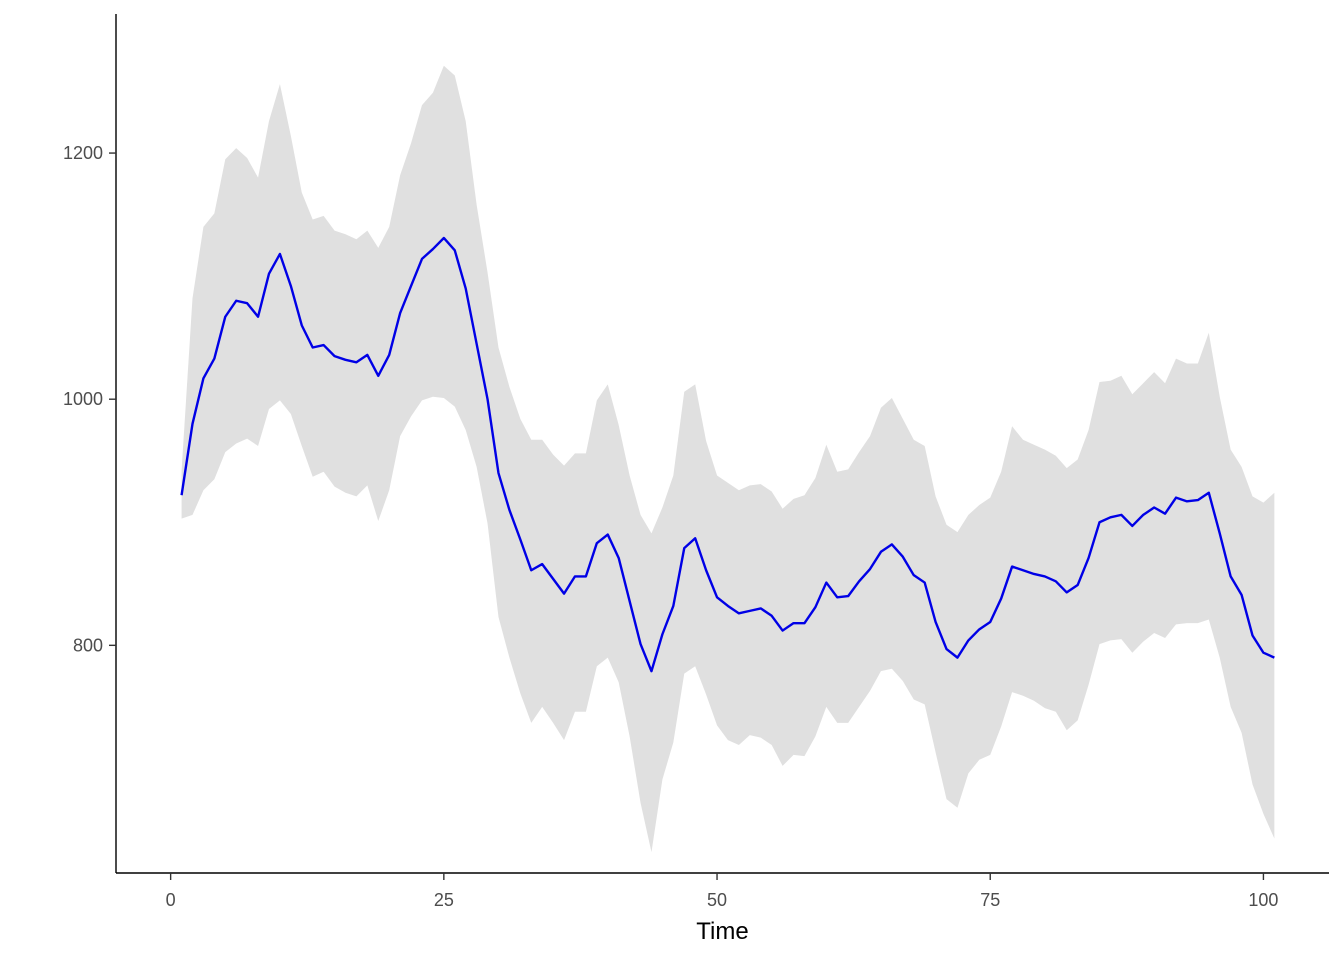 Image resolution: width=1344 pixels, height=960 pixels. I want to click on x-tick-label: 75, so click(990, 900).